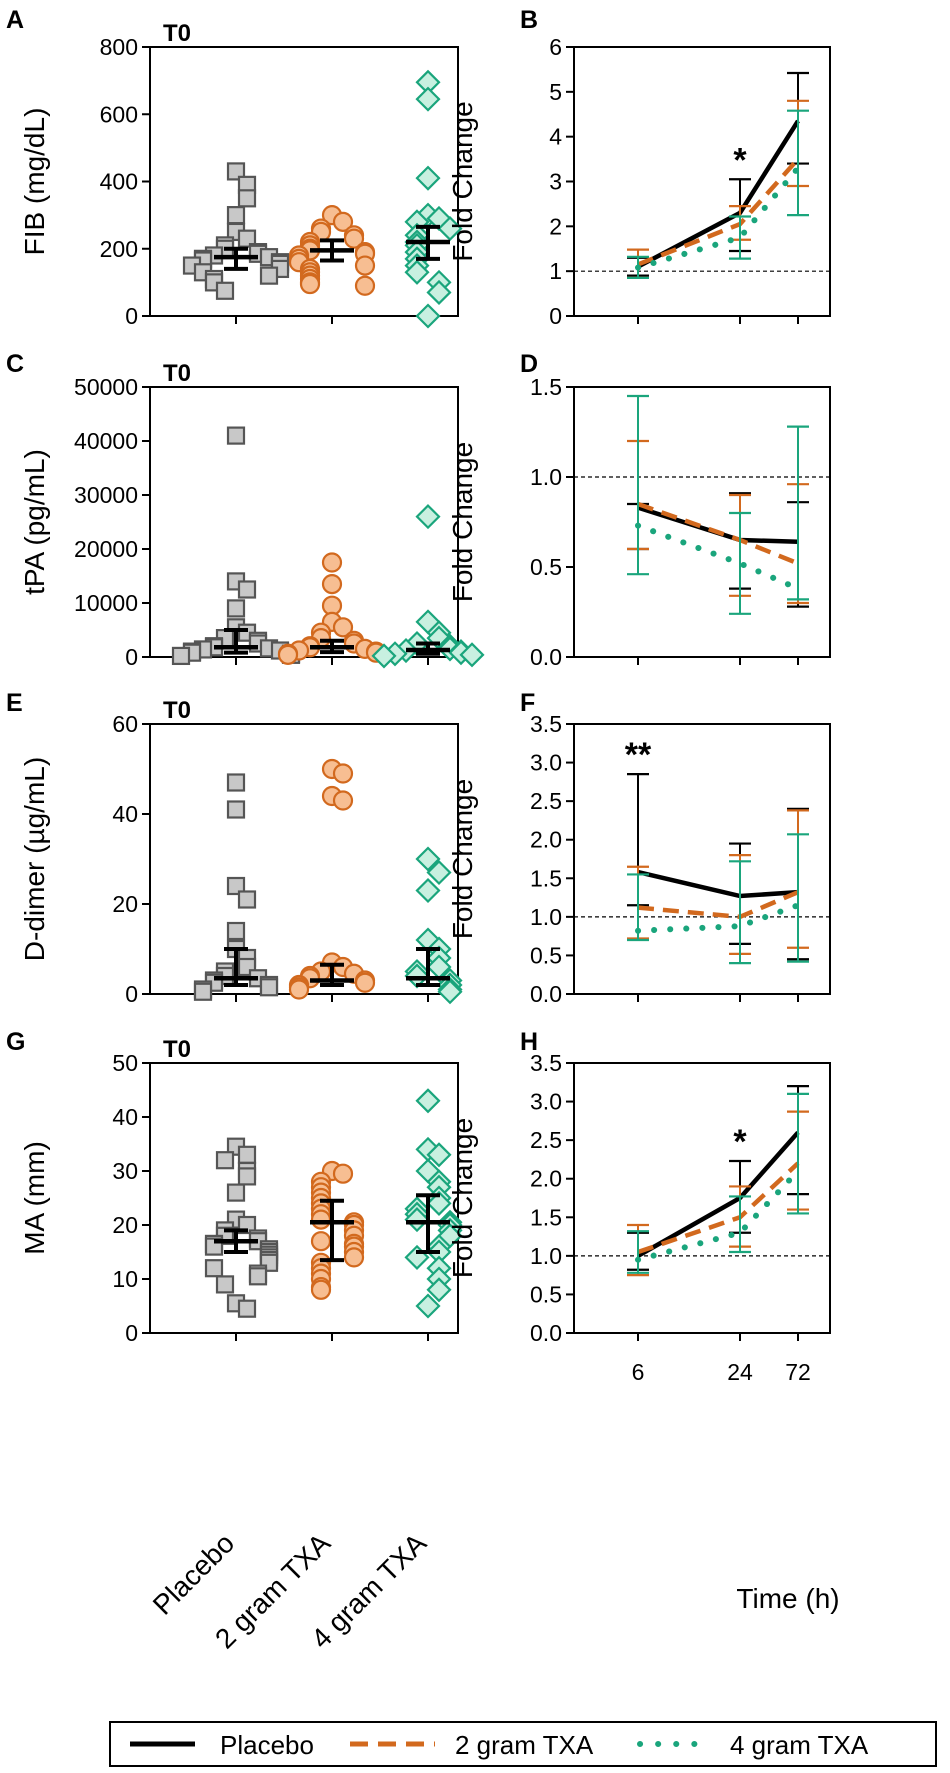 This screenshot has width=950, height=1773. Describe the element at coordinates (15, 364) in the screenshot. I see `panel-letter-c: C` at that location.